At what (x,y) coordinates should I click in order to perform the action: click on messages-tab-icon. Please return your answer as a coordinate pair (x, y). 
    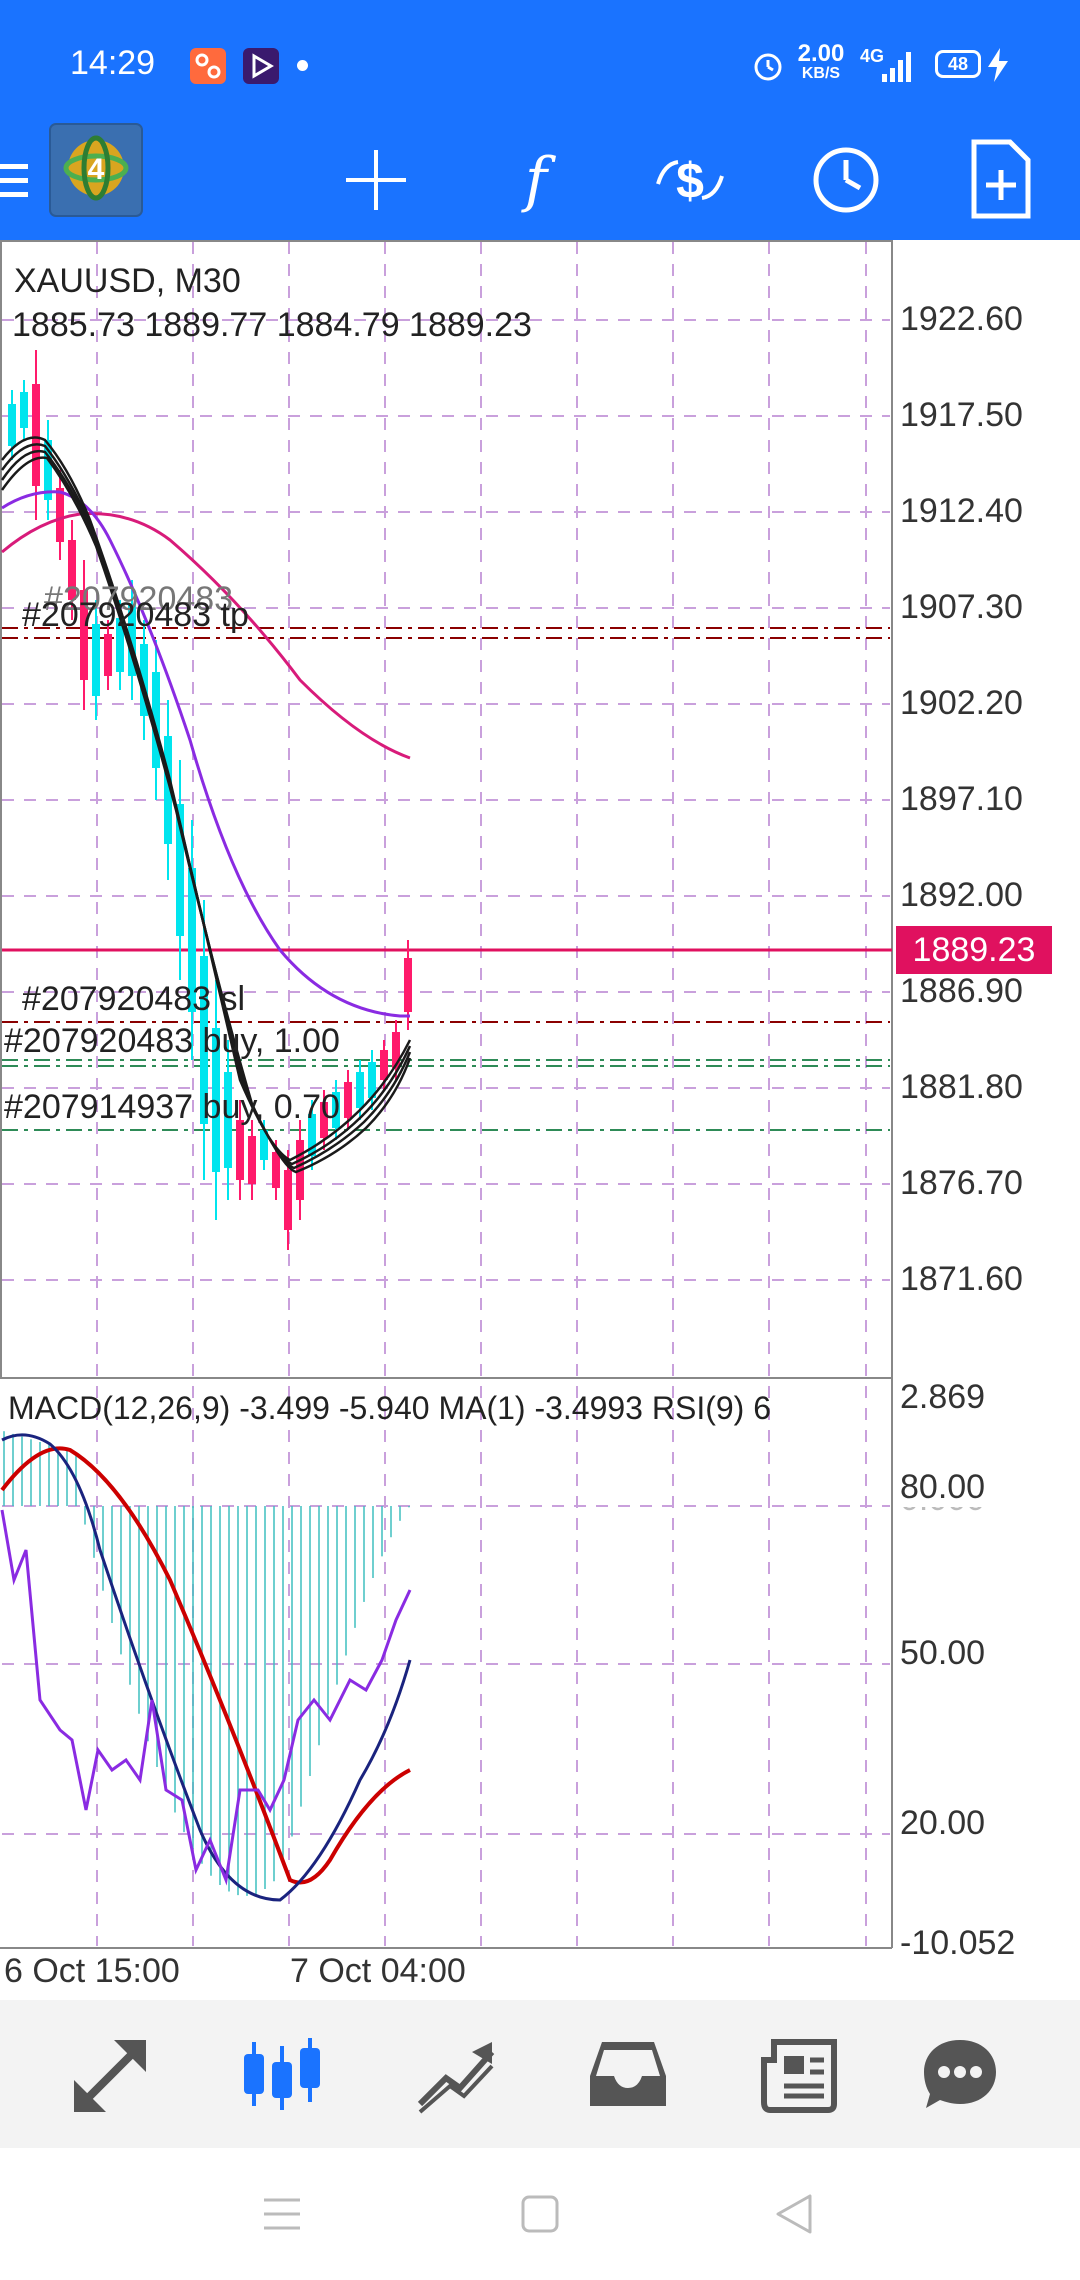
    Looking at the image, I should click on (960, 2076).